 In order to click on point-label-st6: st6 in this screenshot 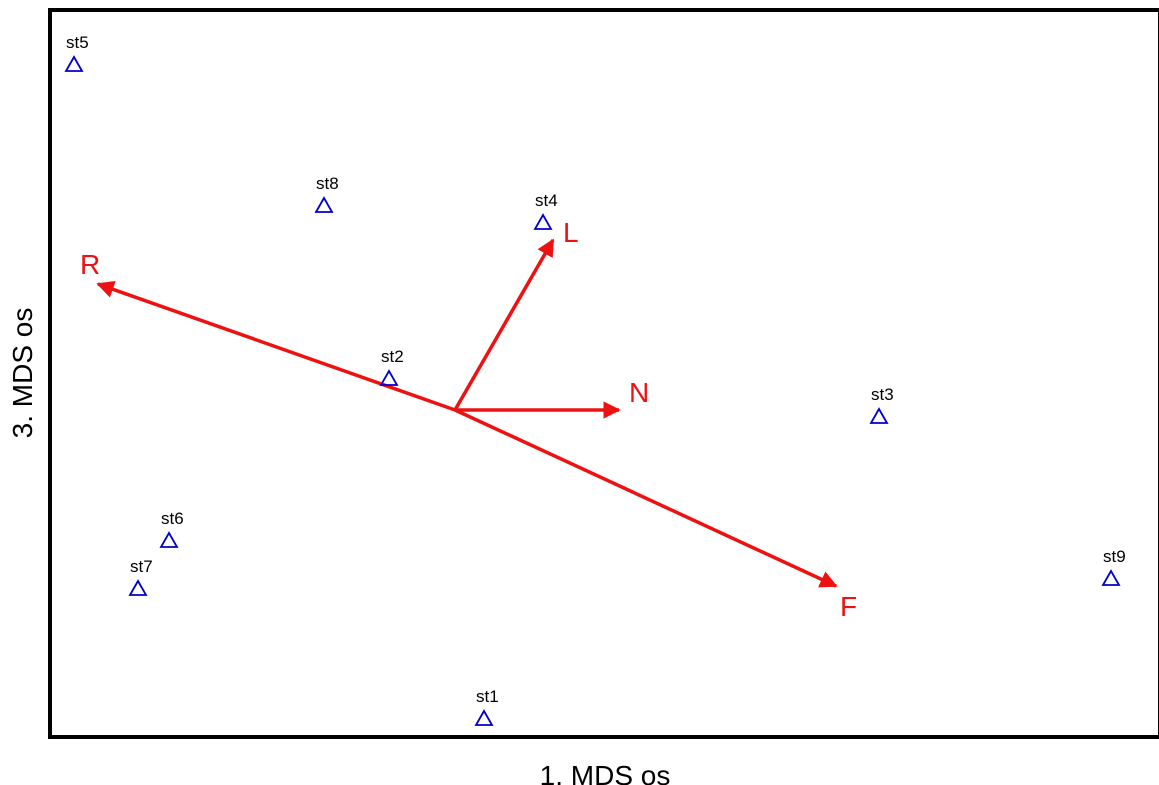, I will do `click(172, 518)`.